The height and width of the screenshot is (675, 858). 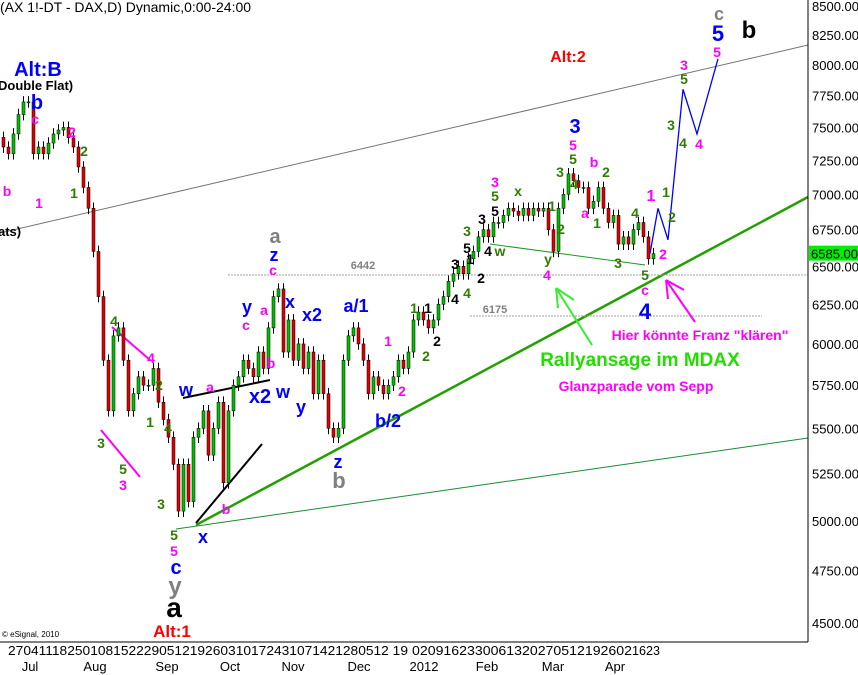 I want to click on x-month-label: 2012, so click(x=424, y=666).